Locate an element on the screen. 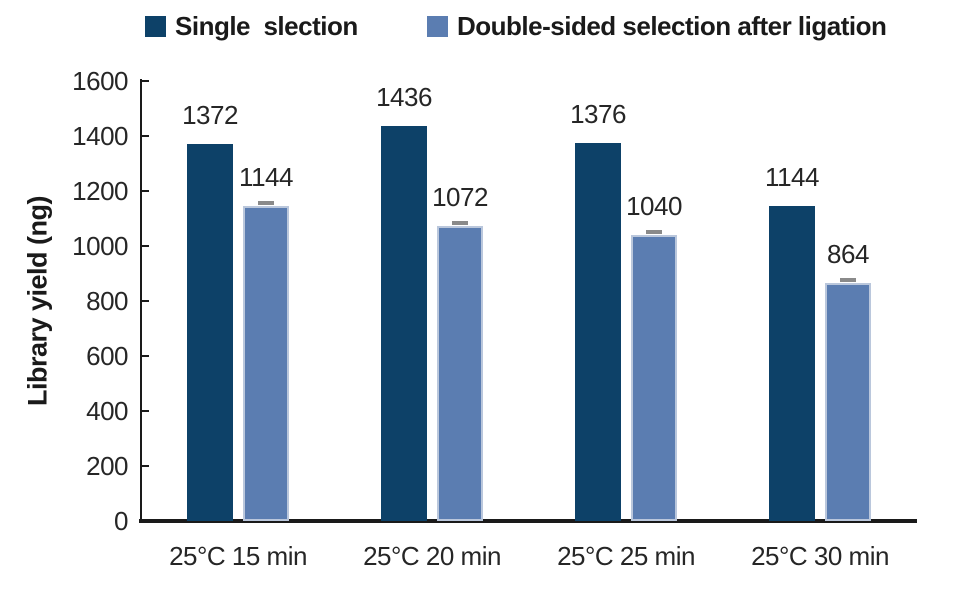 The height and width of the screenshot is (594, 963). legend-swatch-single-selection-icon is located at coordinates (155, 26).